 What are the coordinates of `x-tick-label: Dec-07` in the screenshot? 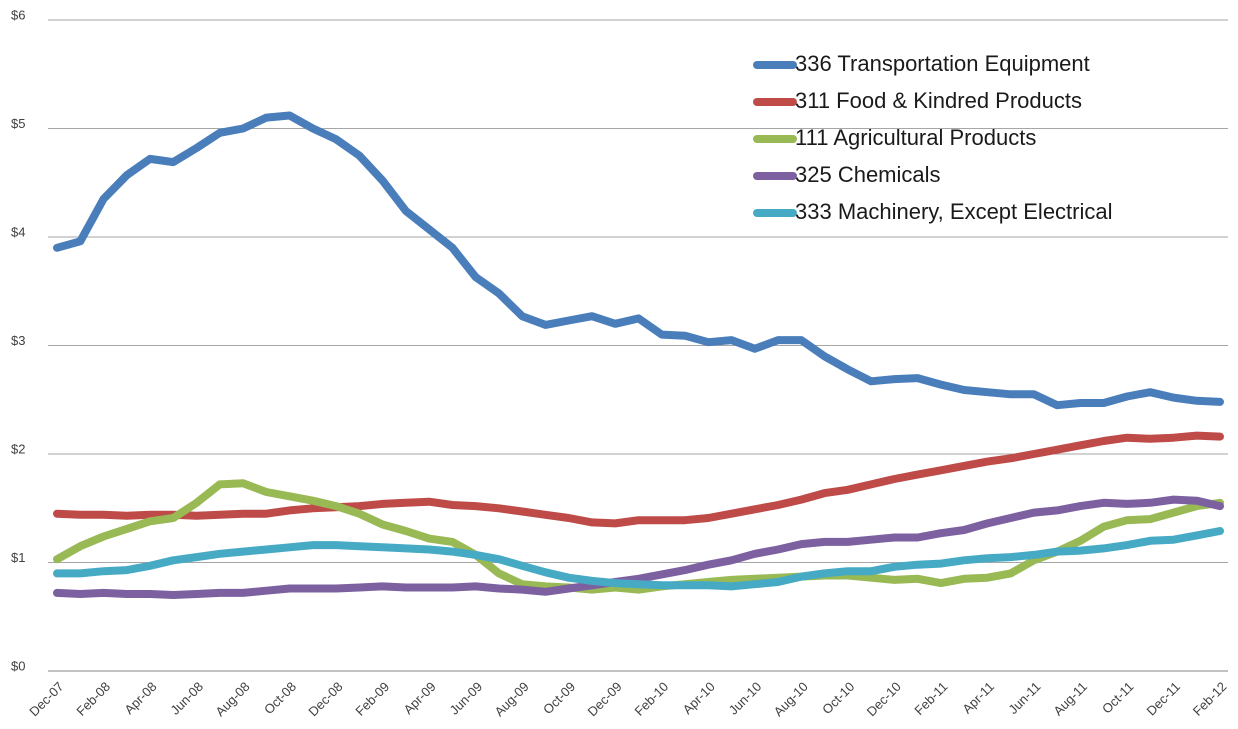 It's located at (46, 699).